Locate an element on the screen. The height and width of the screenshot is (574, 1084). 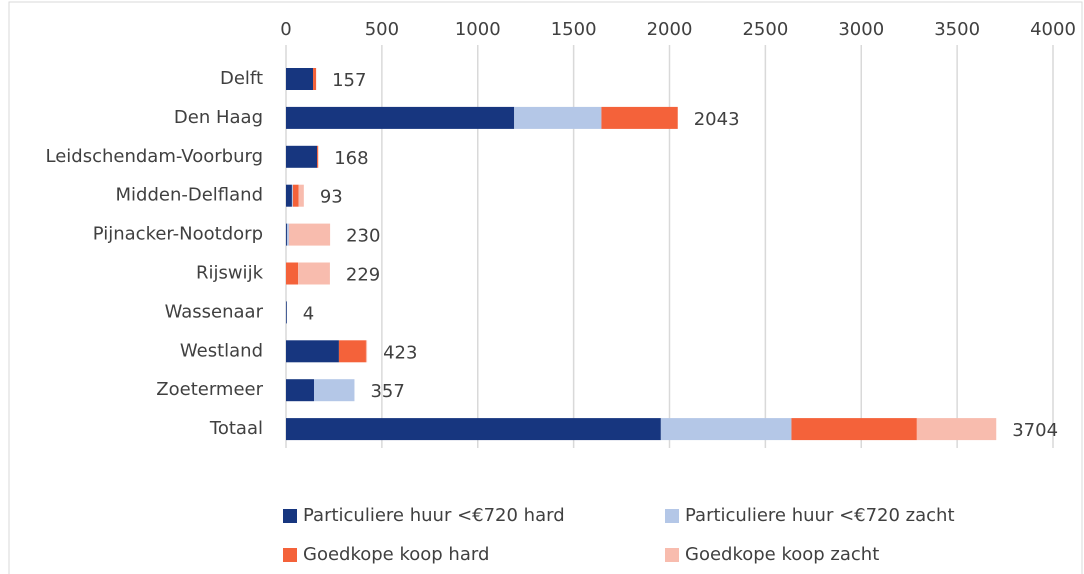
x-tick-label: 4000 is located at coordinates (1053, 29).